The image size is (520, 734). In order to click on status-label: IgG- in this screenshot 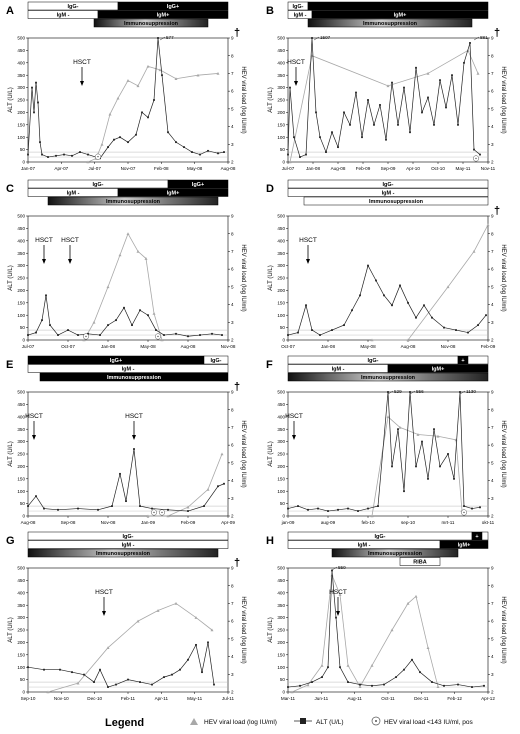, I will do `click(98, 185)`.